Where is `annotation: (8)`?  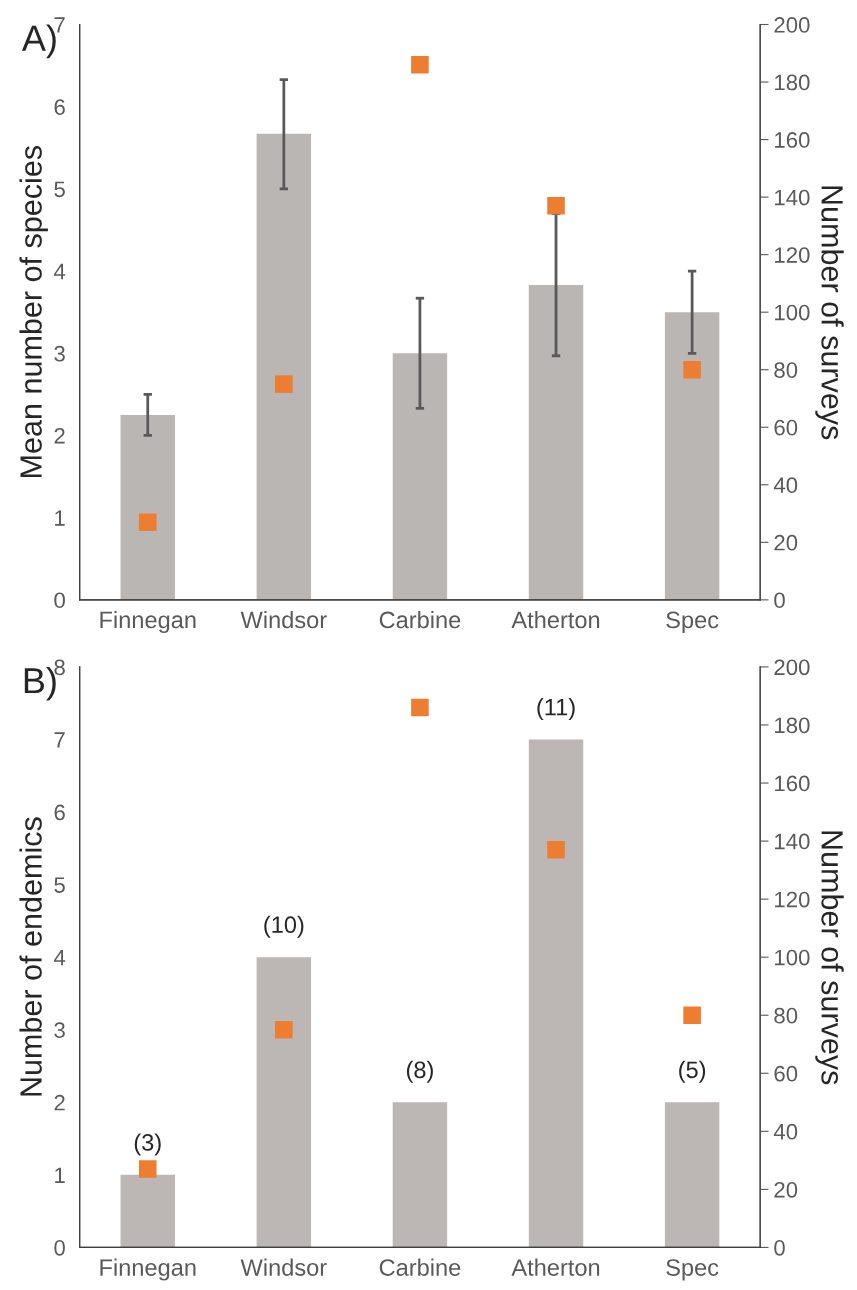
annotation: (8) is located at coordinates (419, 1071).